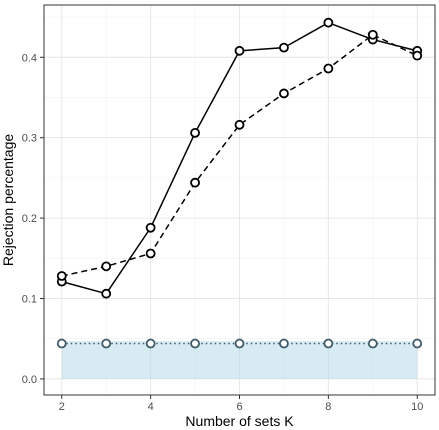 Image resolution: width=439 pixels, height=430 pixels. Describe the element at coordinates (29, 139) in the screenshot. I see `y-tick-label: 0.3` at that location.